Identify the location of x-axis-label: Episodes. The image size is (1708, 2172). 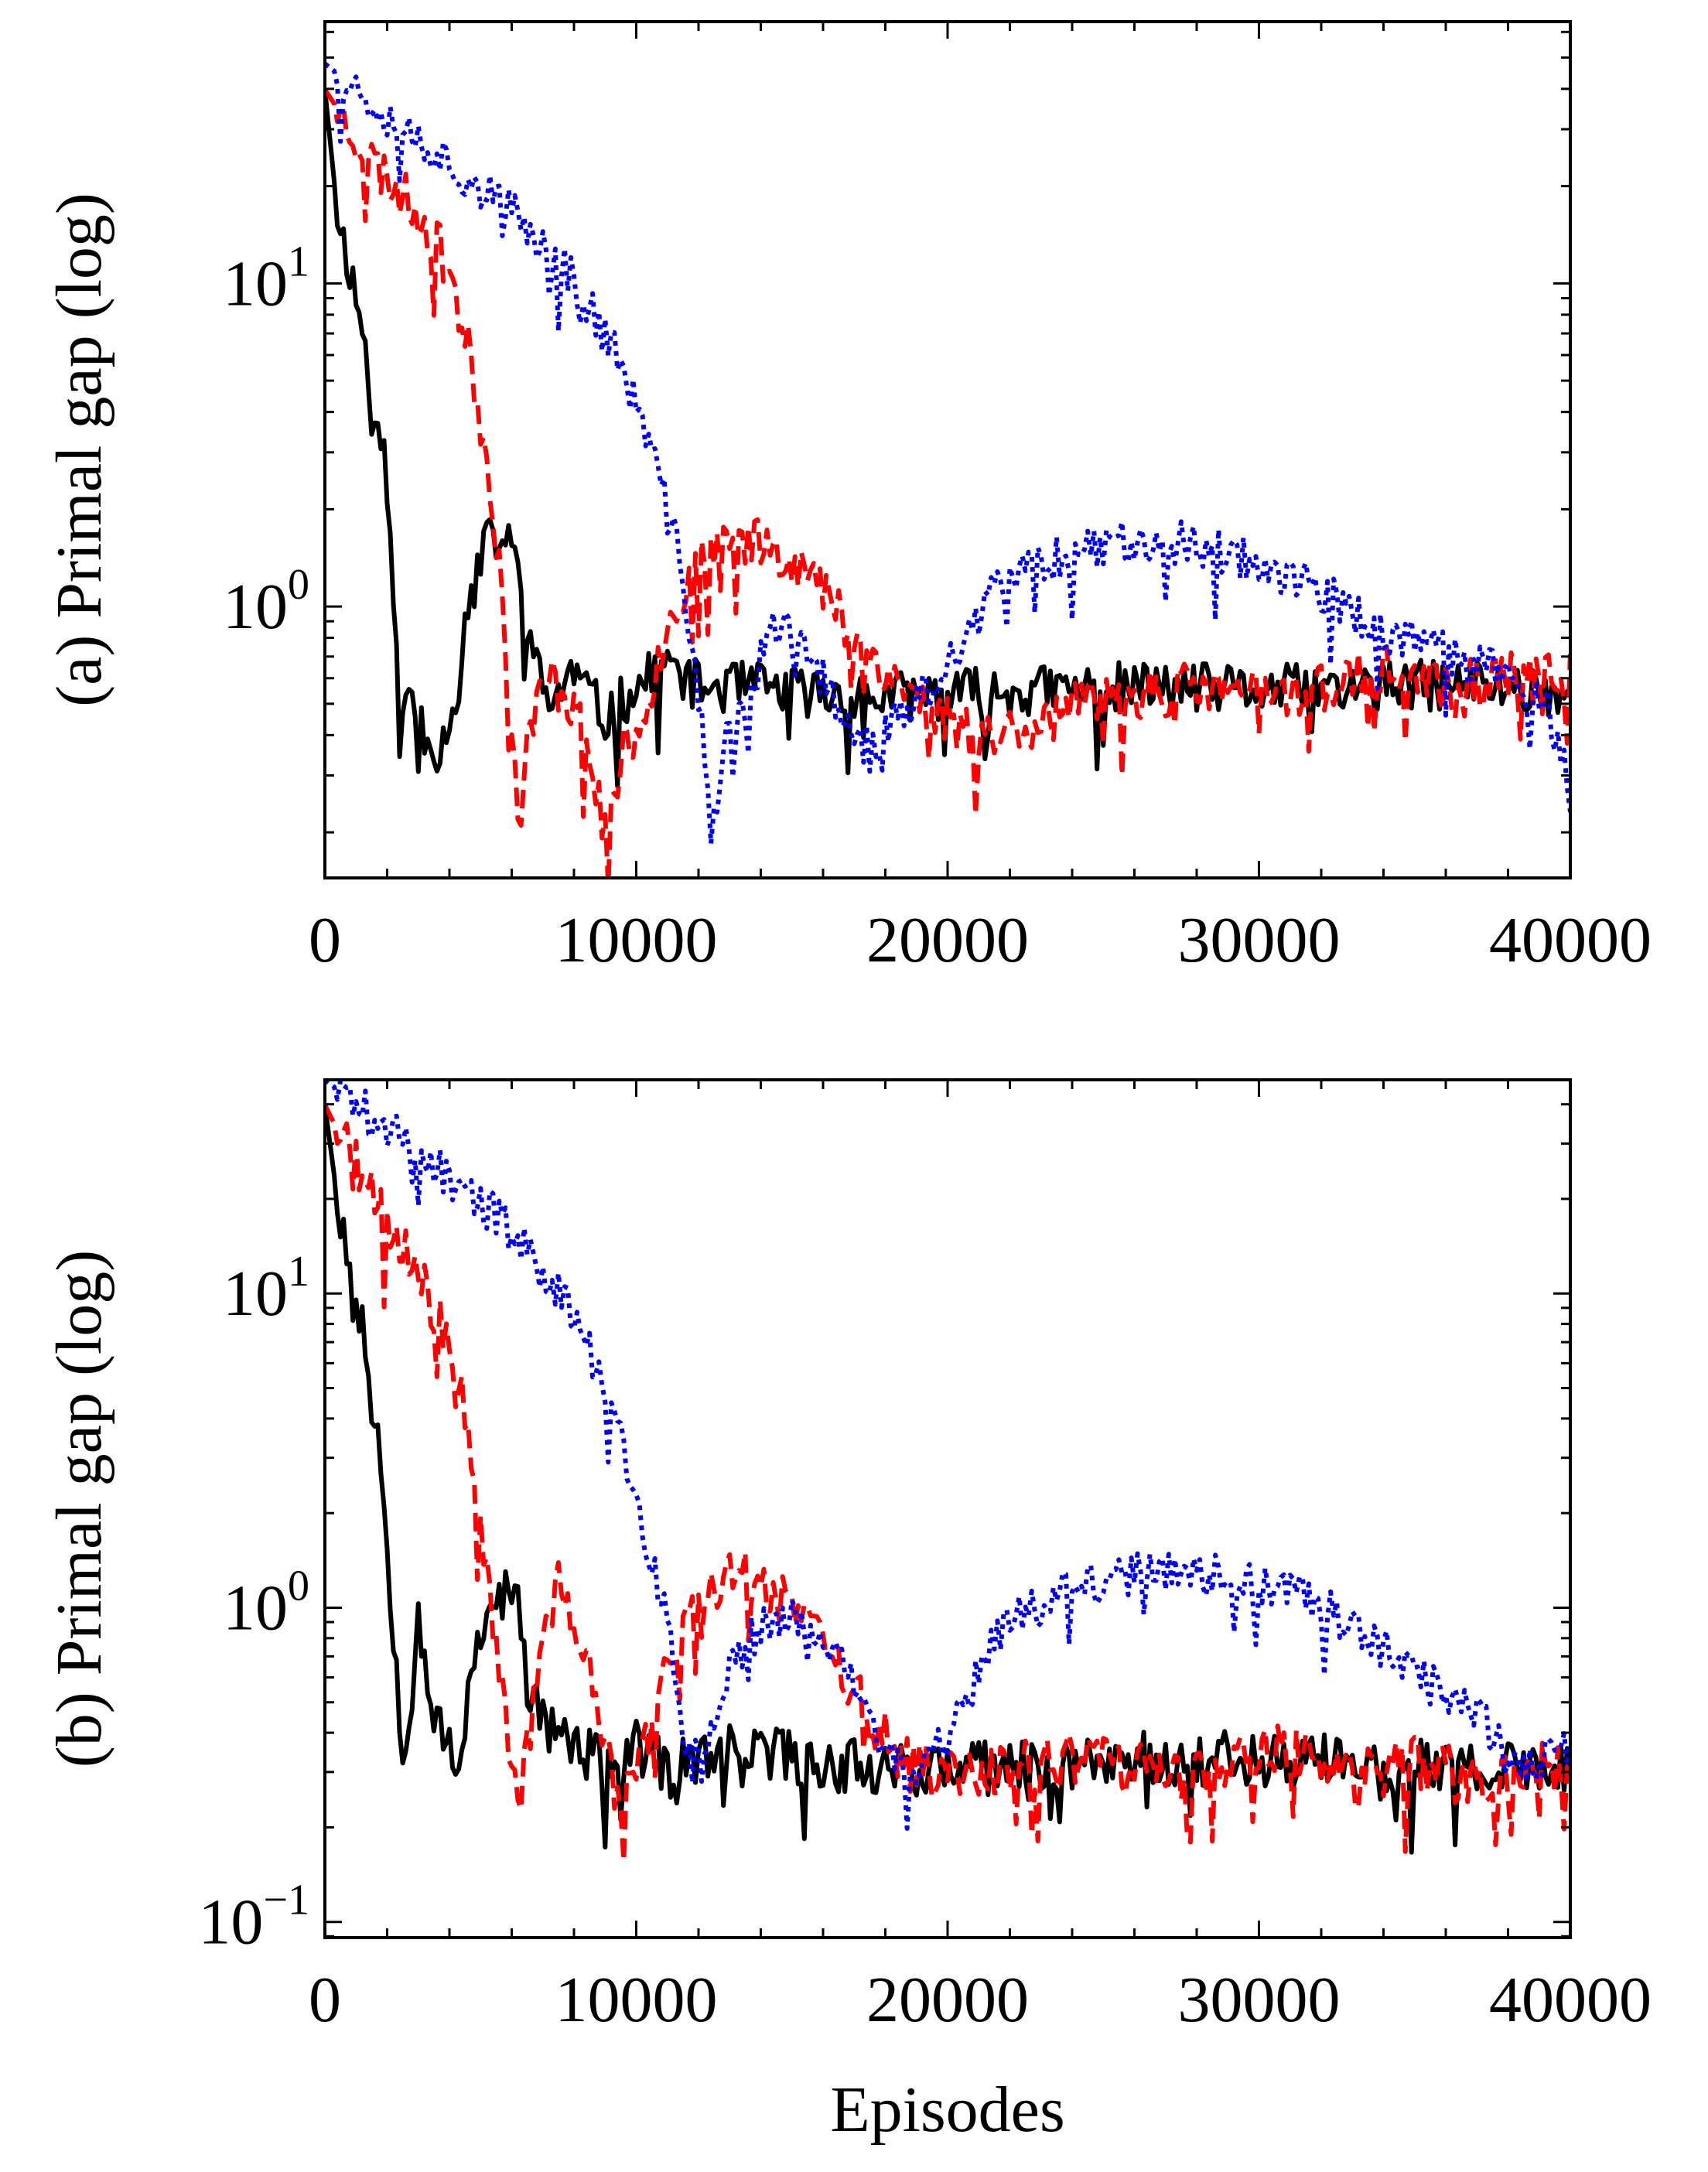
(947, 2110).